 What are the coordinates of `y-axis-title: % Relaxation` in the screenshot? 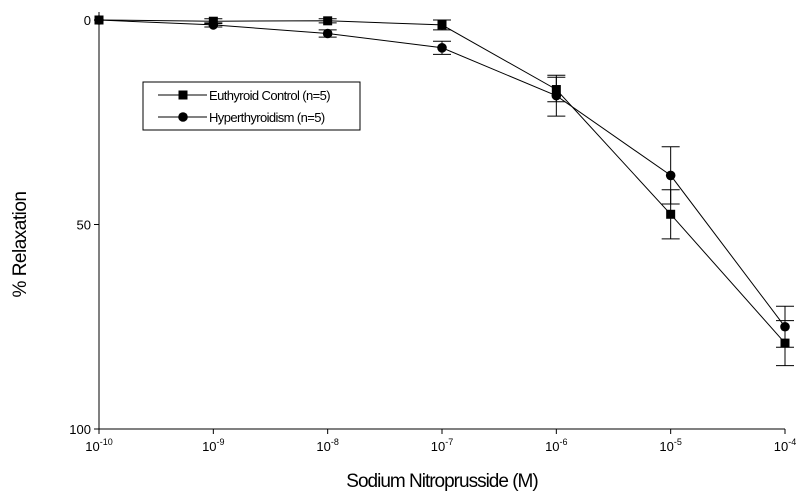 It's located at (20, 245).